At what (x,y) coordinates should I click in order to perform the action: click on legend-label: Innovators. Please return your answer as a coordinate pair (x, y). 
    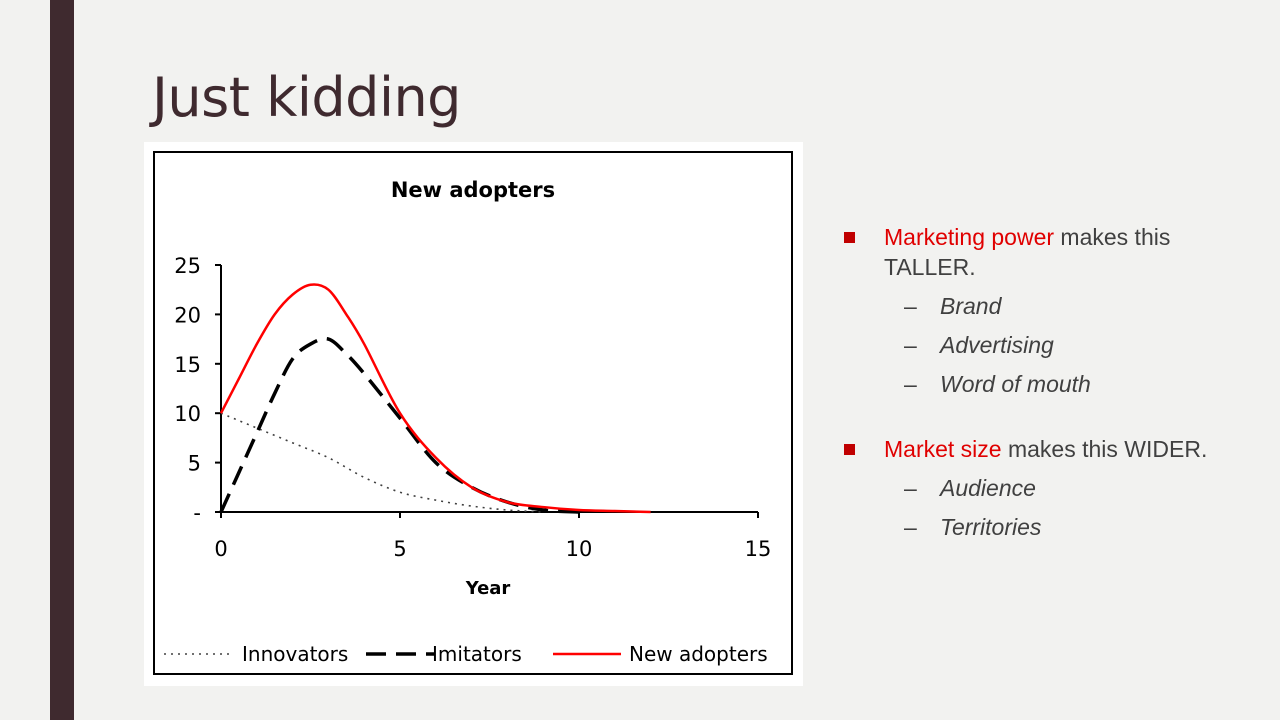
    Looking at the image, I should click on (295, 654).